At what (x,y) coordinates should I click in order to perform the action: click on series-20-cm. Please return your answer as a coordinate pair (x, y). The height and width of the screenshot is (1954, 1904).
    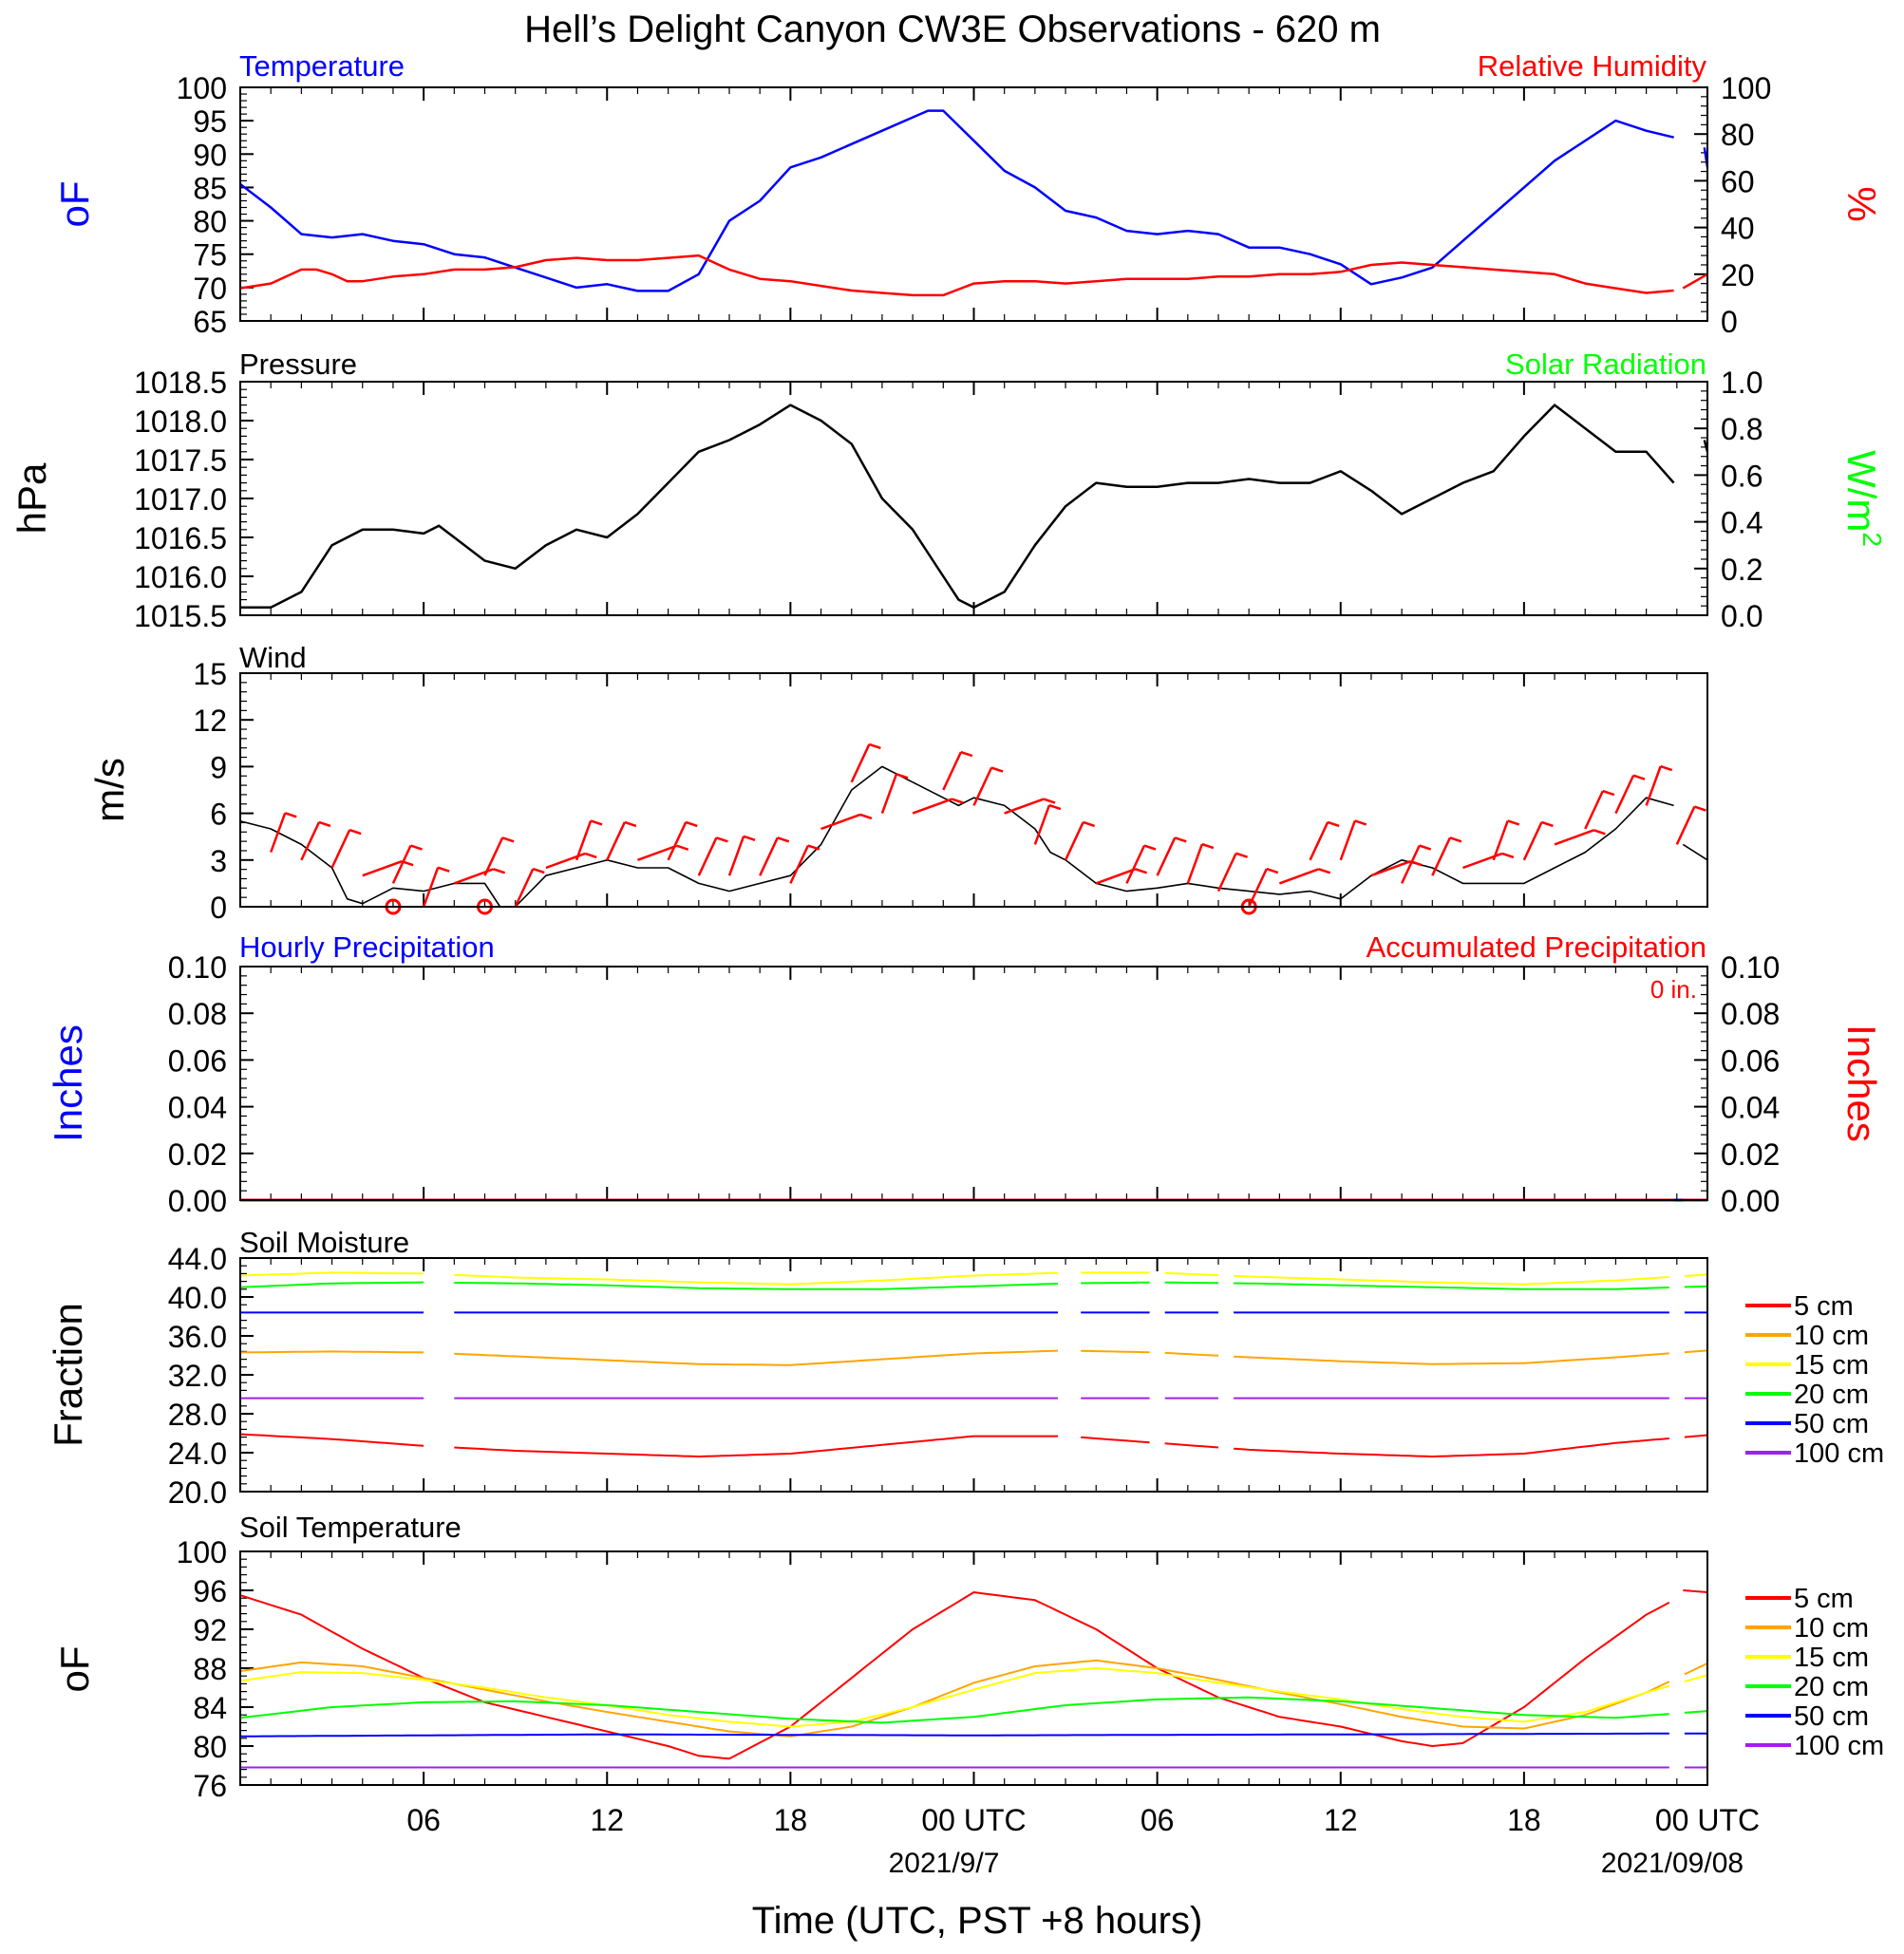
    Looking at the image, I should click on (974, 1710).